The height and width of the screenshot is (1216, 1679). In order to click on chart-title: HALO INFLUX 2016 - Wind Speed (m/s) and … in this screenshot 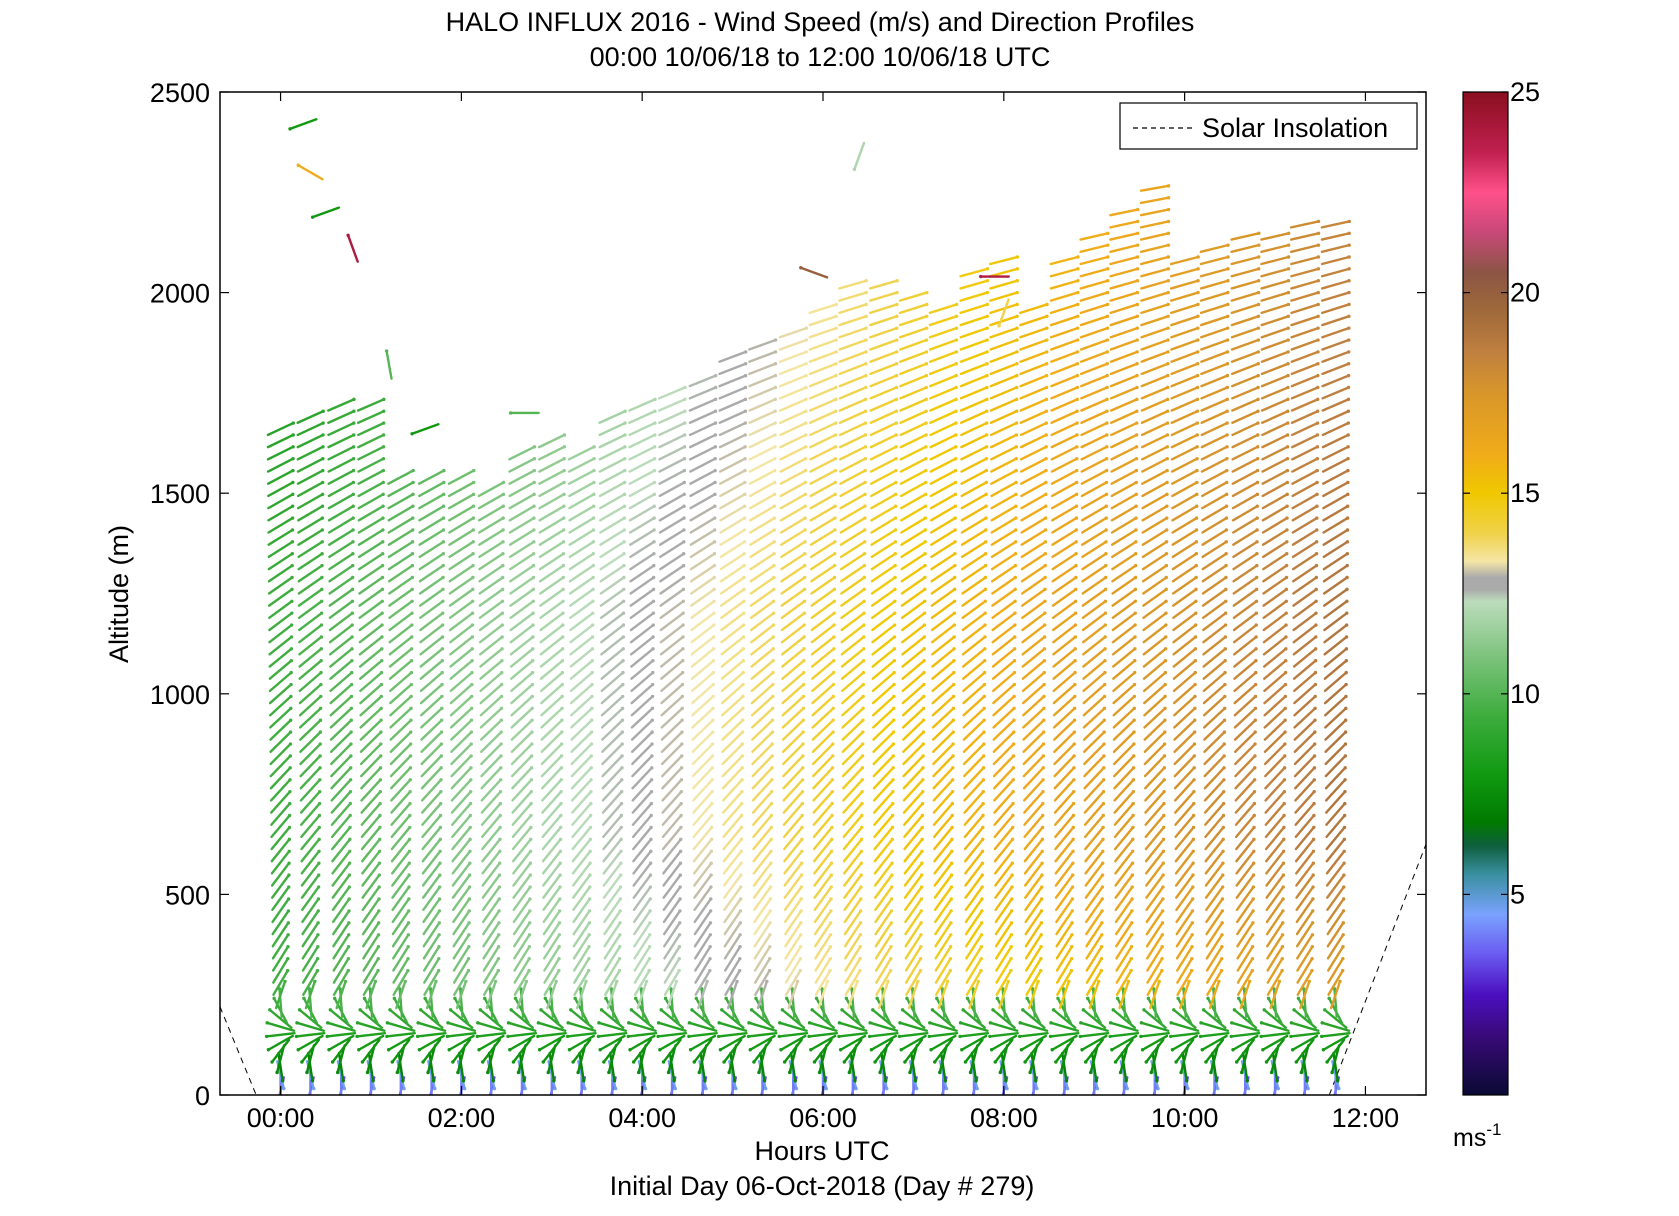, I will do `click(820, 22)`.